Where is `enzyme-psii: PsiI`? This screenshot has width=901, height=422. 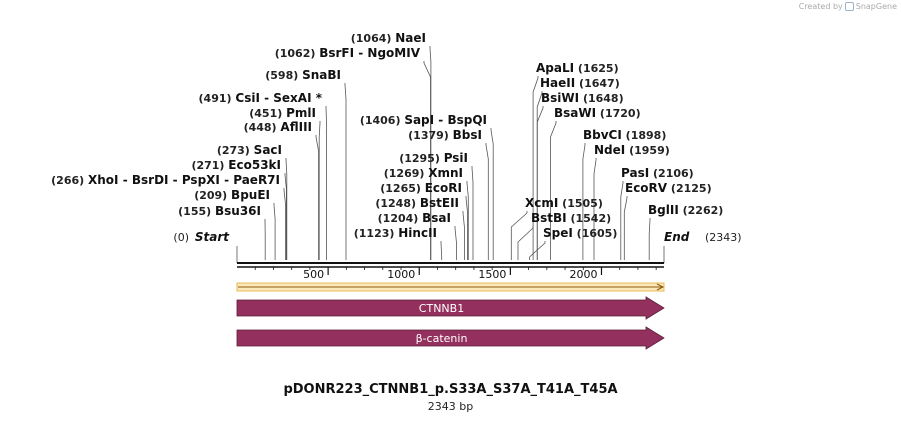
enzyme-psii: PsiI is located at coordinates (456, 158).